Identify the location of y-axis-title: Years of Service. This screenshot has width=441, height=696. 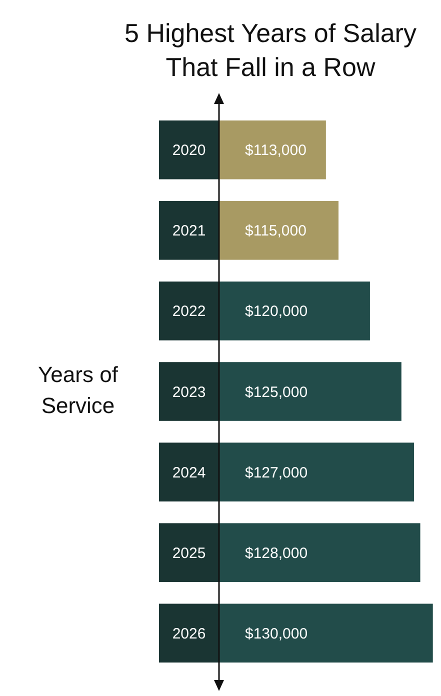
(78, 390).